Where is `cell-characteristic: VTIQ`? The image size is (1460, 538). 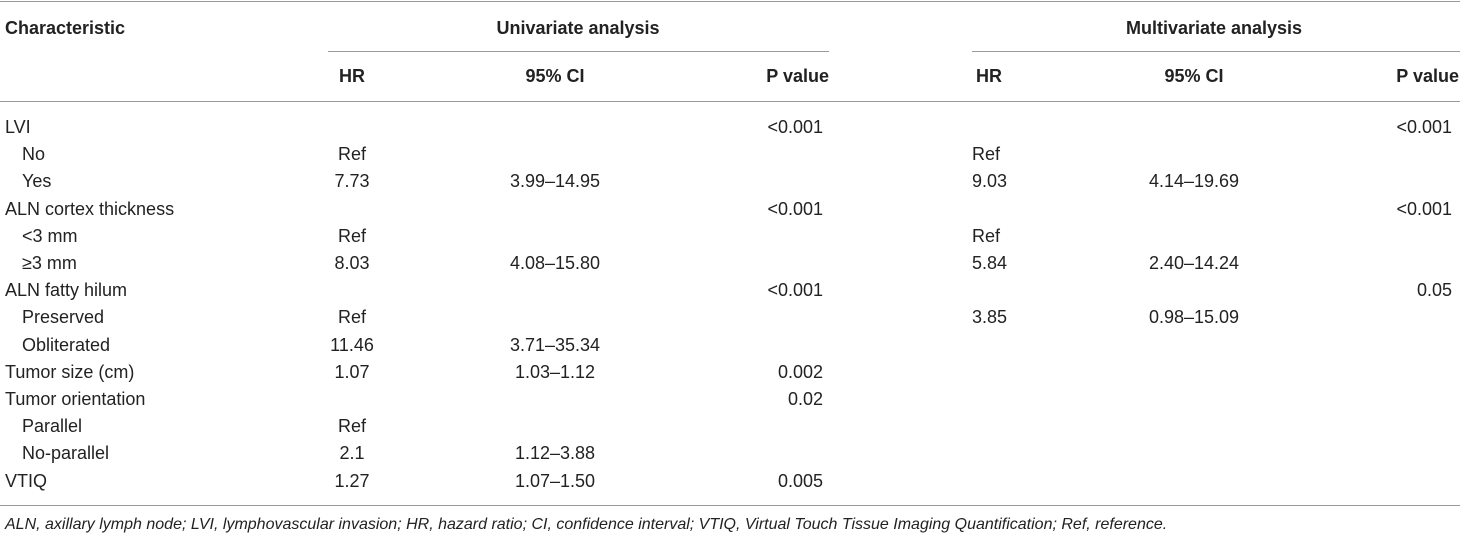 cell-characteristic: VTIQ is located at coordinates (26, 480).